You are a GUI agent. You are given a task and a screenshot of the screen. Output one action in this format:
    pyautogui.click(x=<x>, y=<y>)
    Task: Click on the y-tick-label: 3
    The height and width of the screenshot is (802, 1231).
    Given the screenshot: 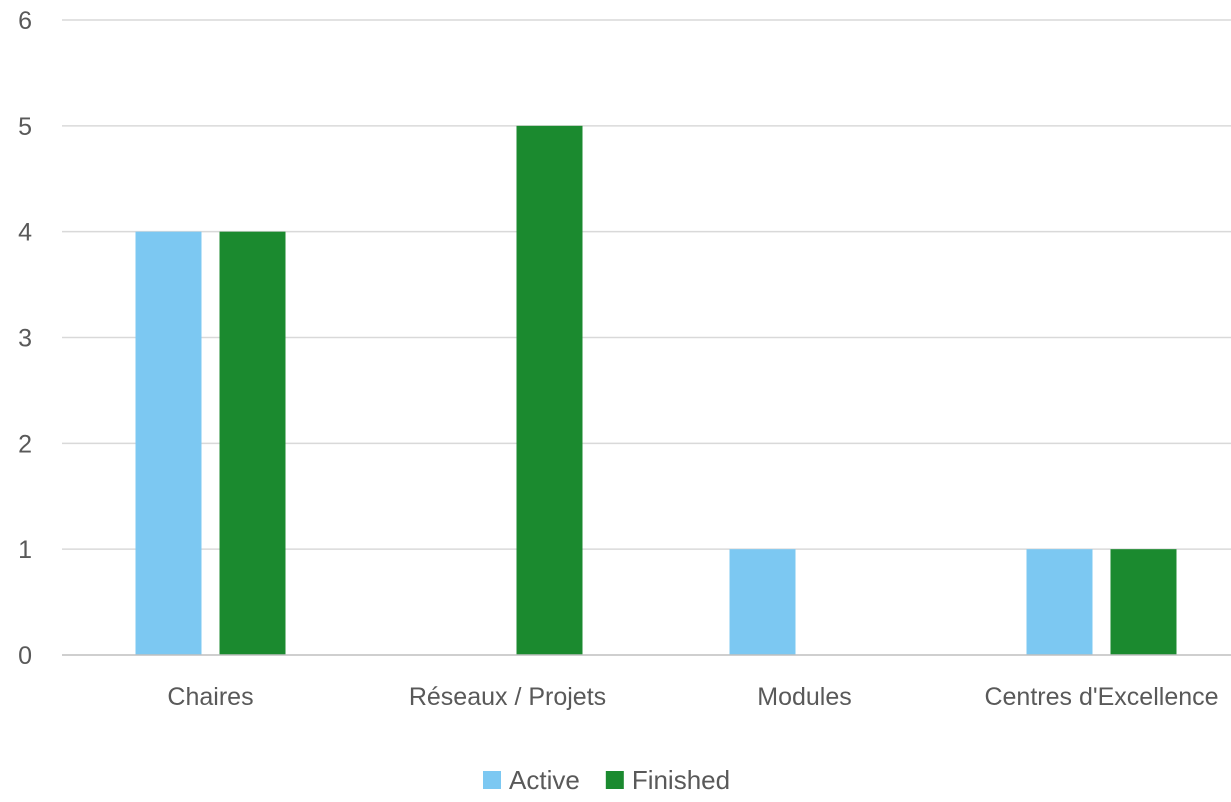 What is the action you would take?
    pyautogui.click(x=25, y=339)
    